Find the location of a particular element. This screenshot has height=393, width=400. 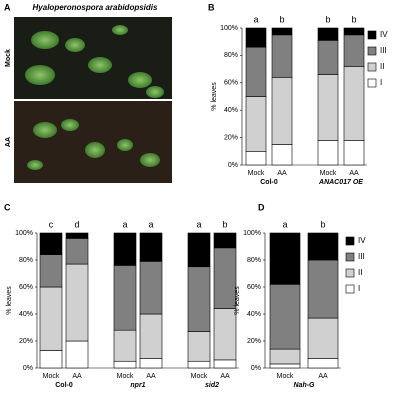

group-label: ANAC017 OE is located at coordinates (340, 182).